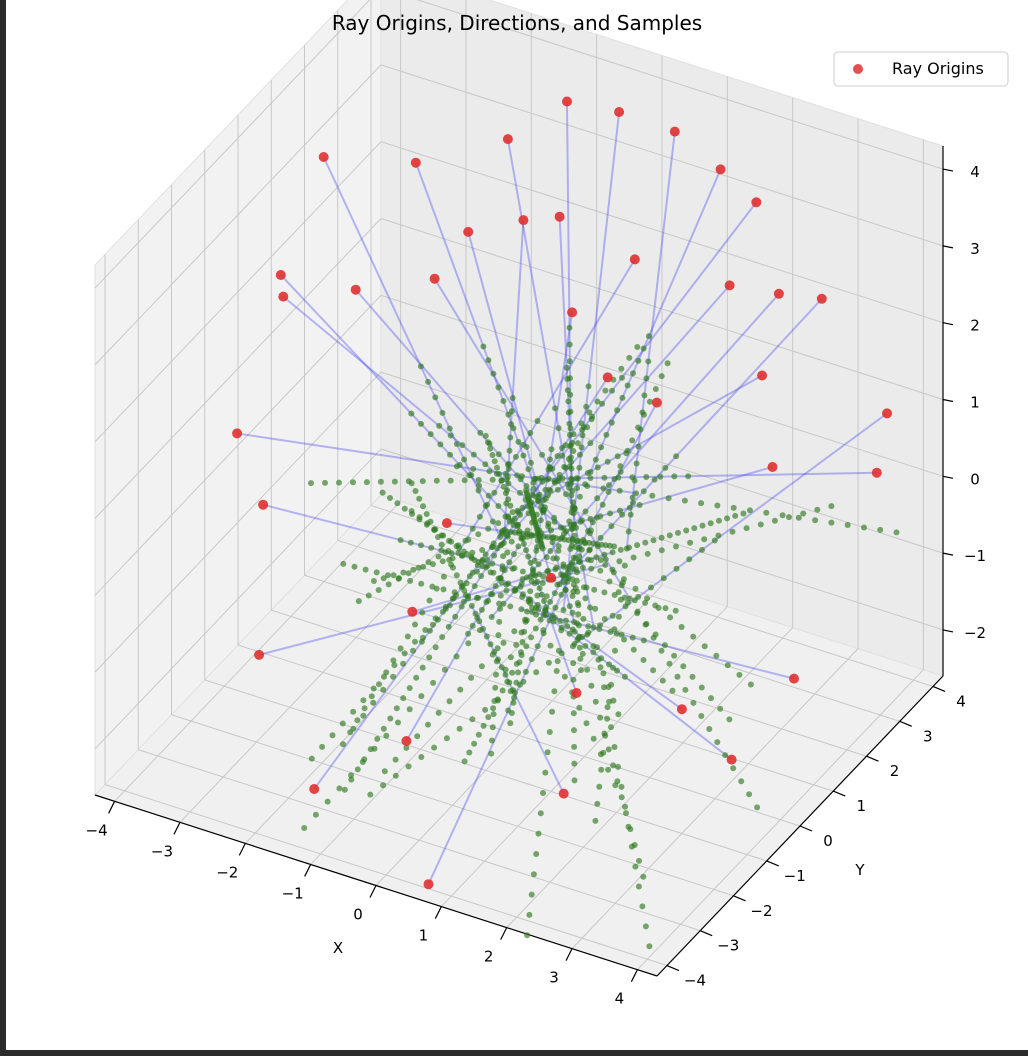  I want to click on x-tick, so click(438, 912).